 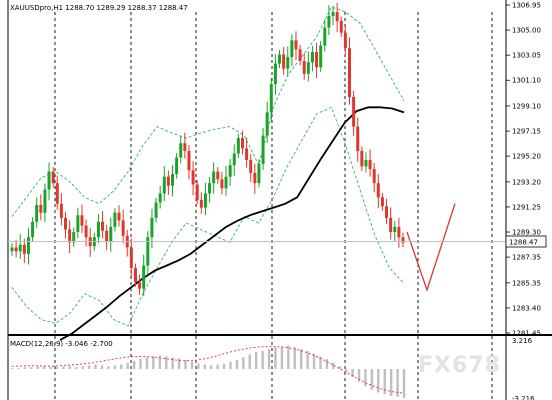 I want to click on current-price-label: 1288.47, so click(x=523, y=243).